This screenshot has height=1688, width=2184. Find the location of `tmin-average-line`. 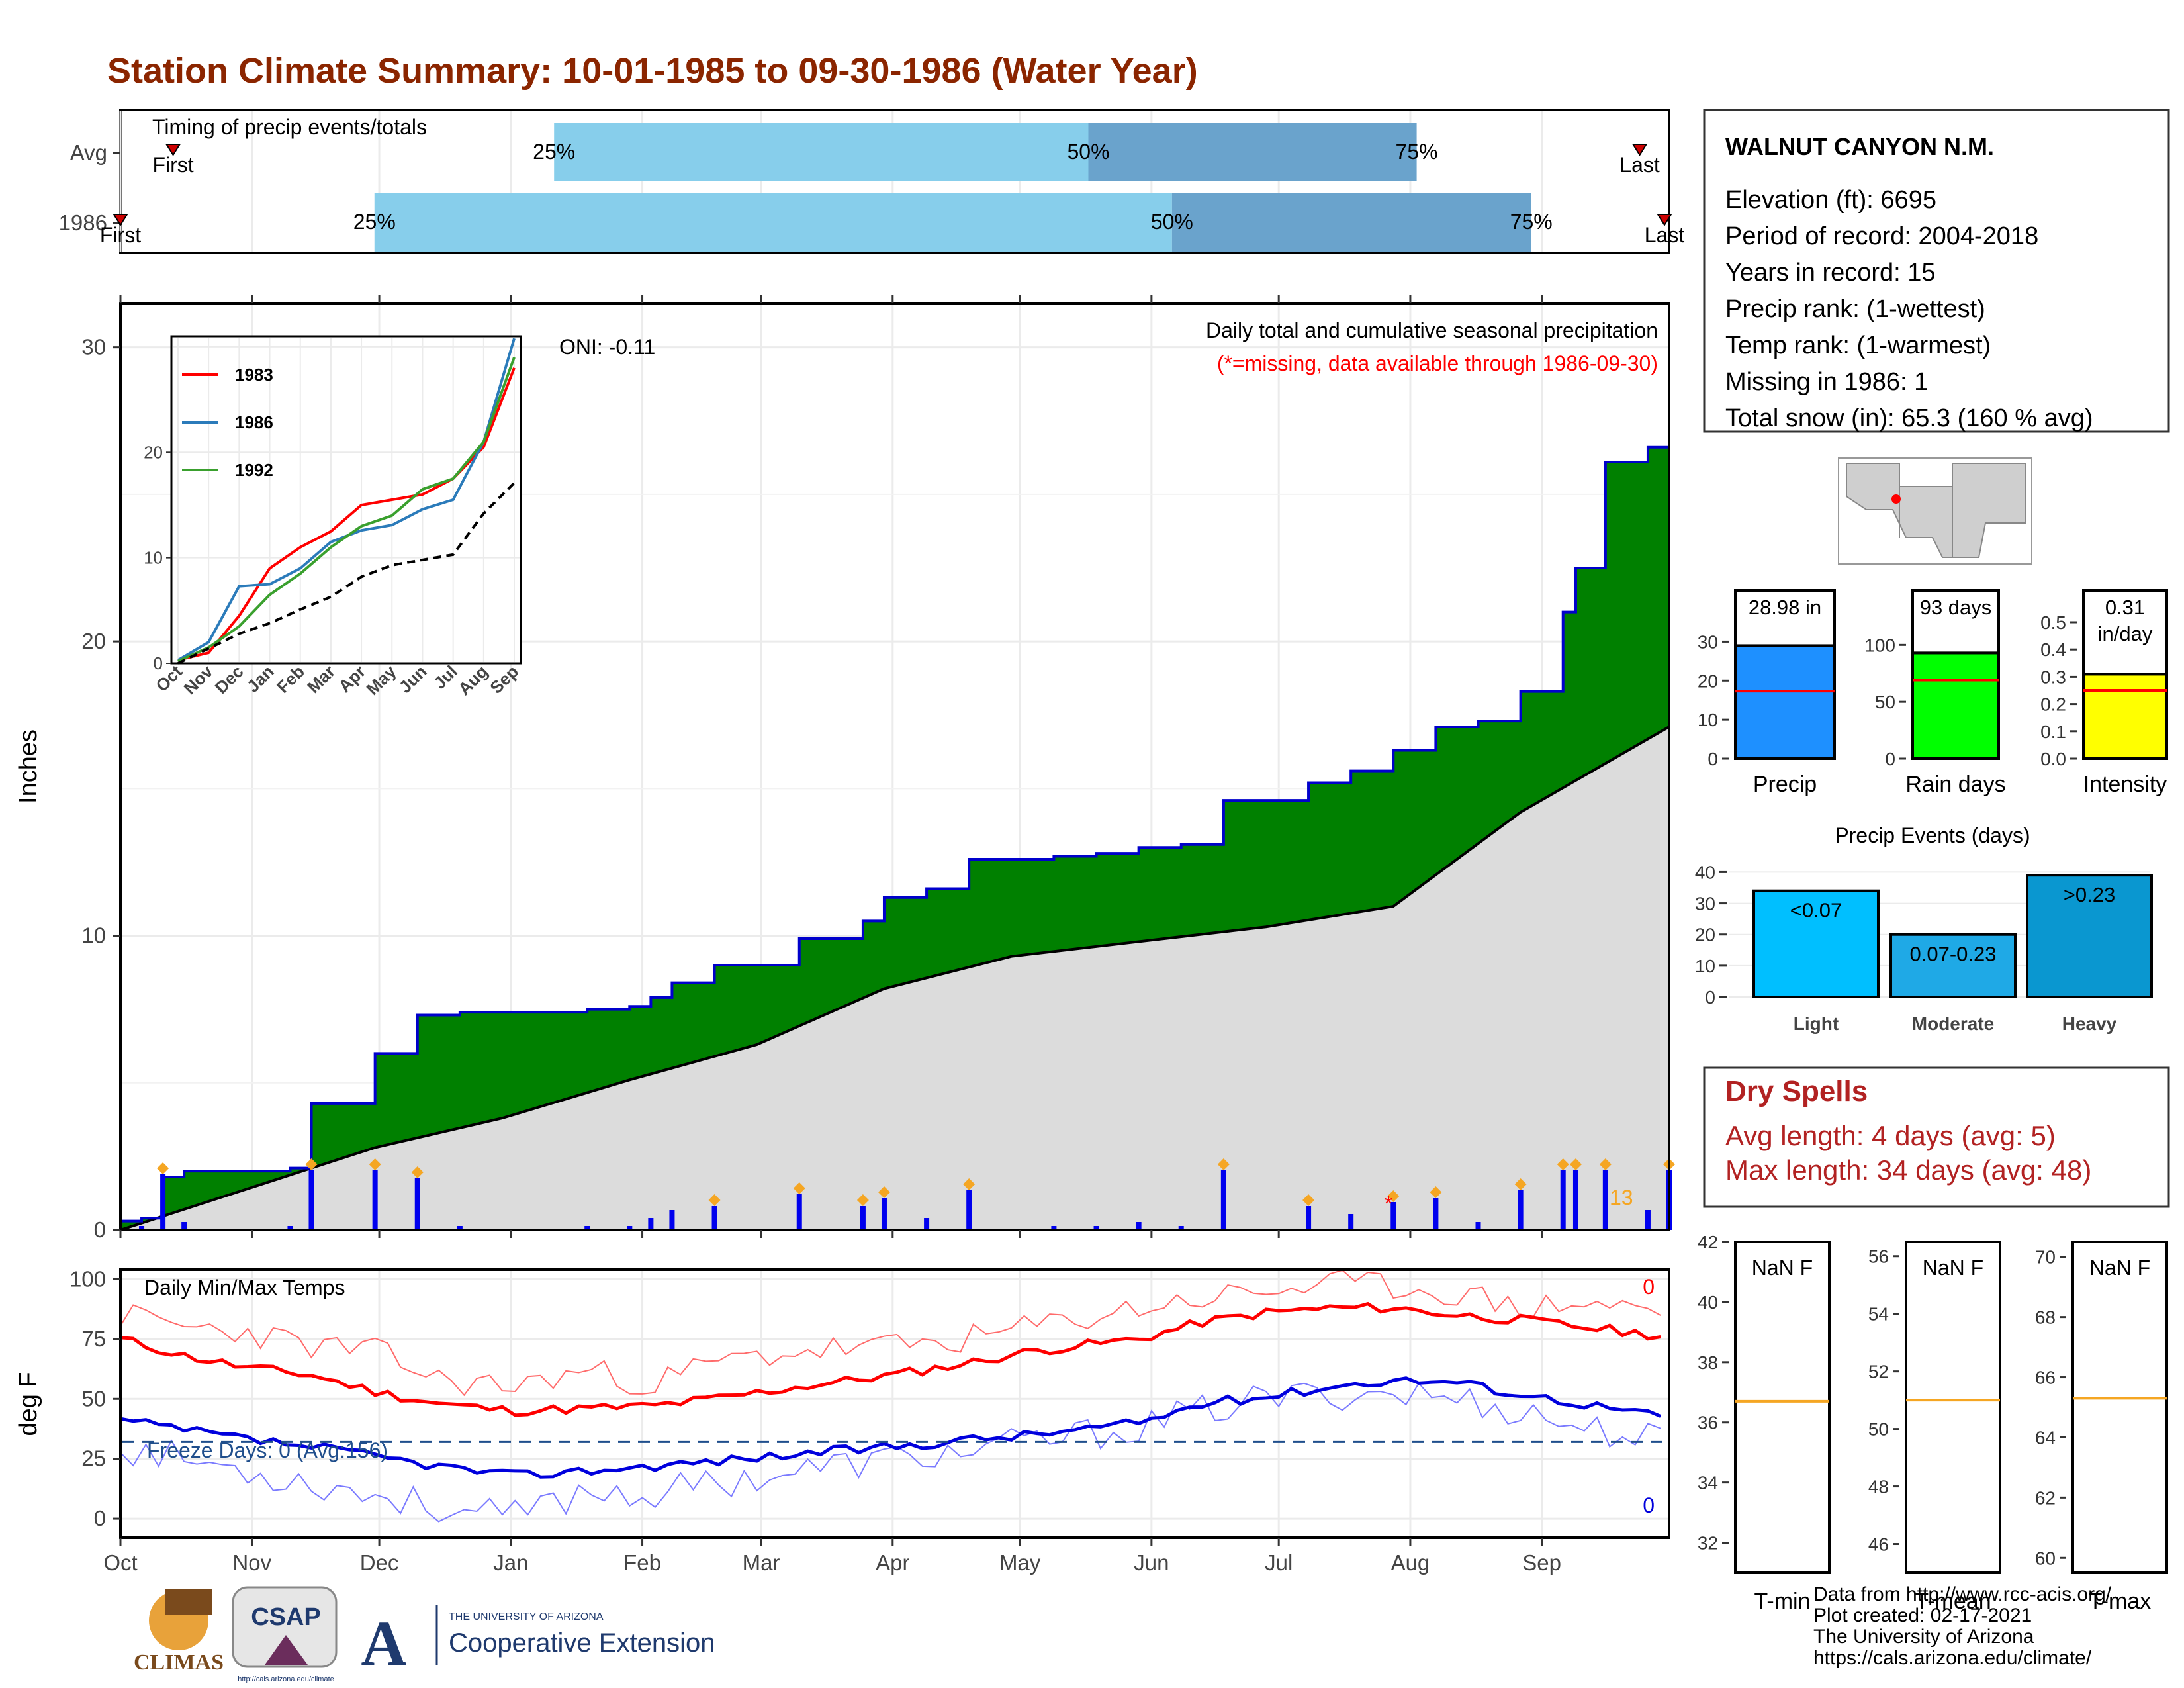

tmin-average-line is located at coordinates (891, 1427).